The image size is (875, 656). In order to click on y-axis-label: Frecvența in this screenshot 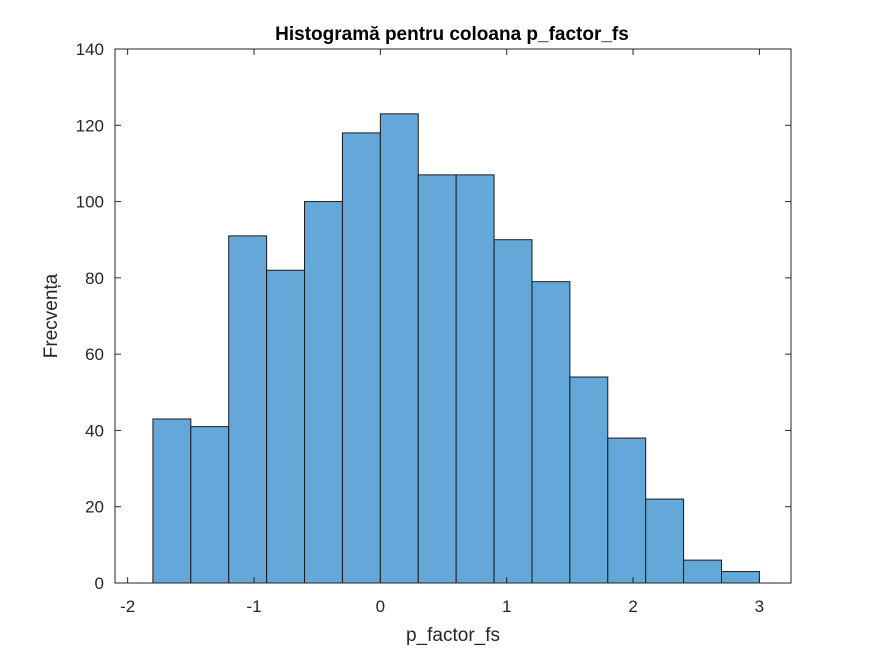, I will do `click(51, 315)`.